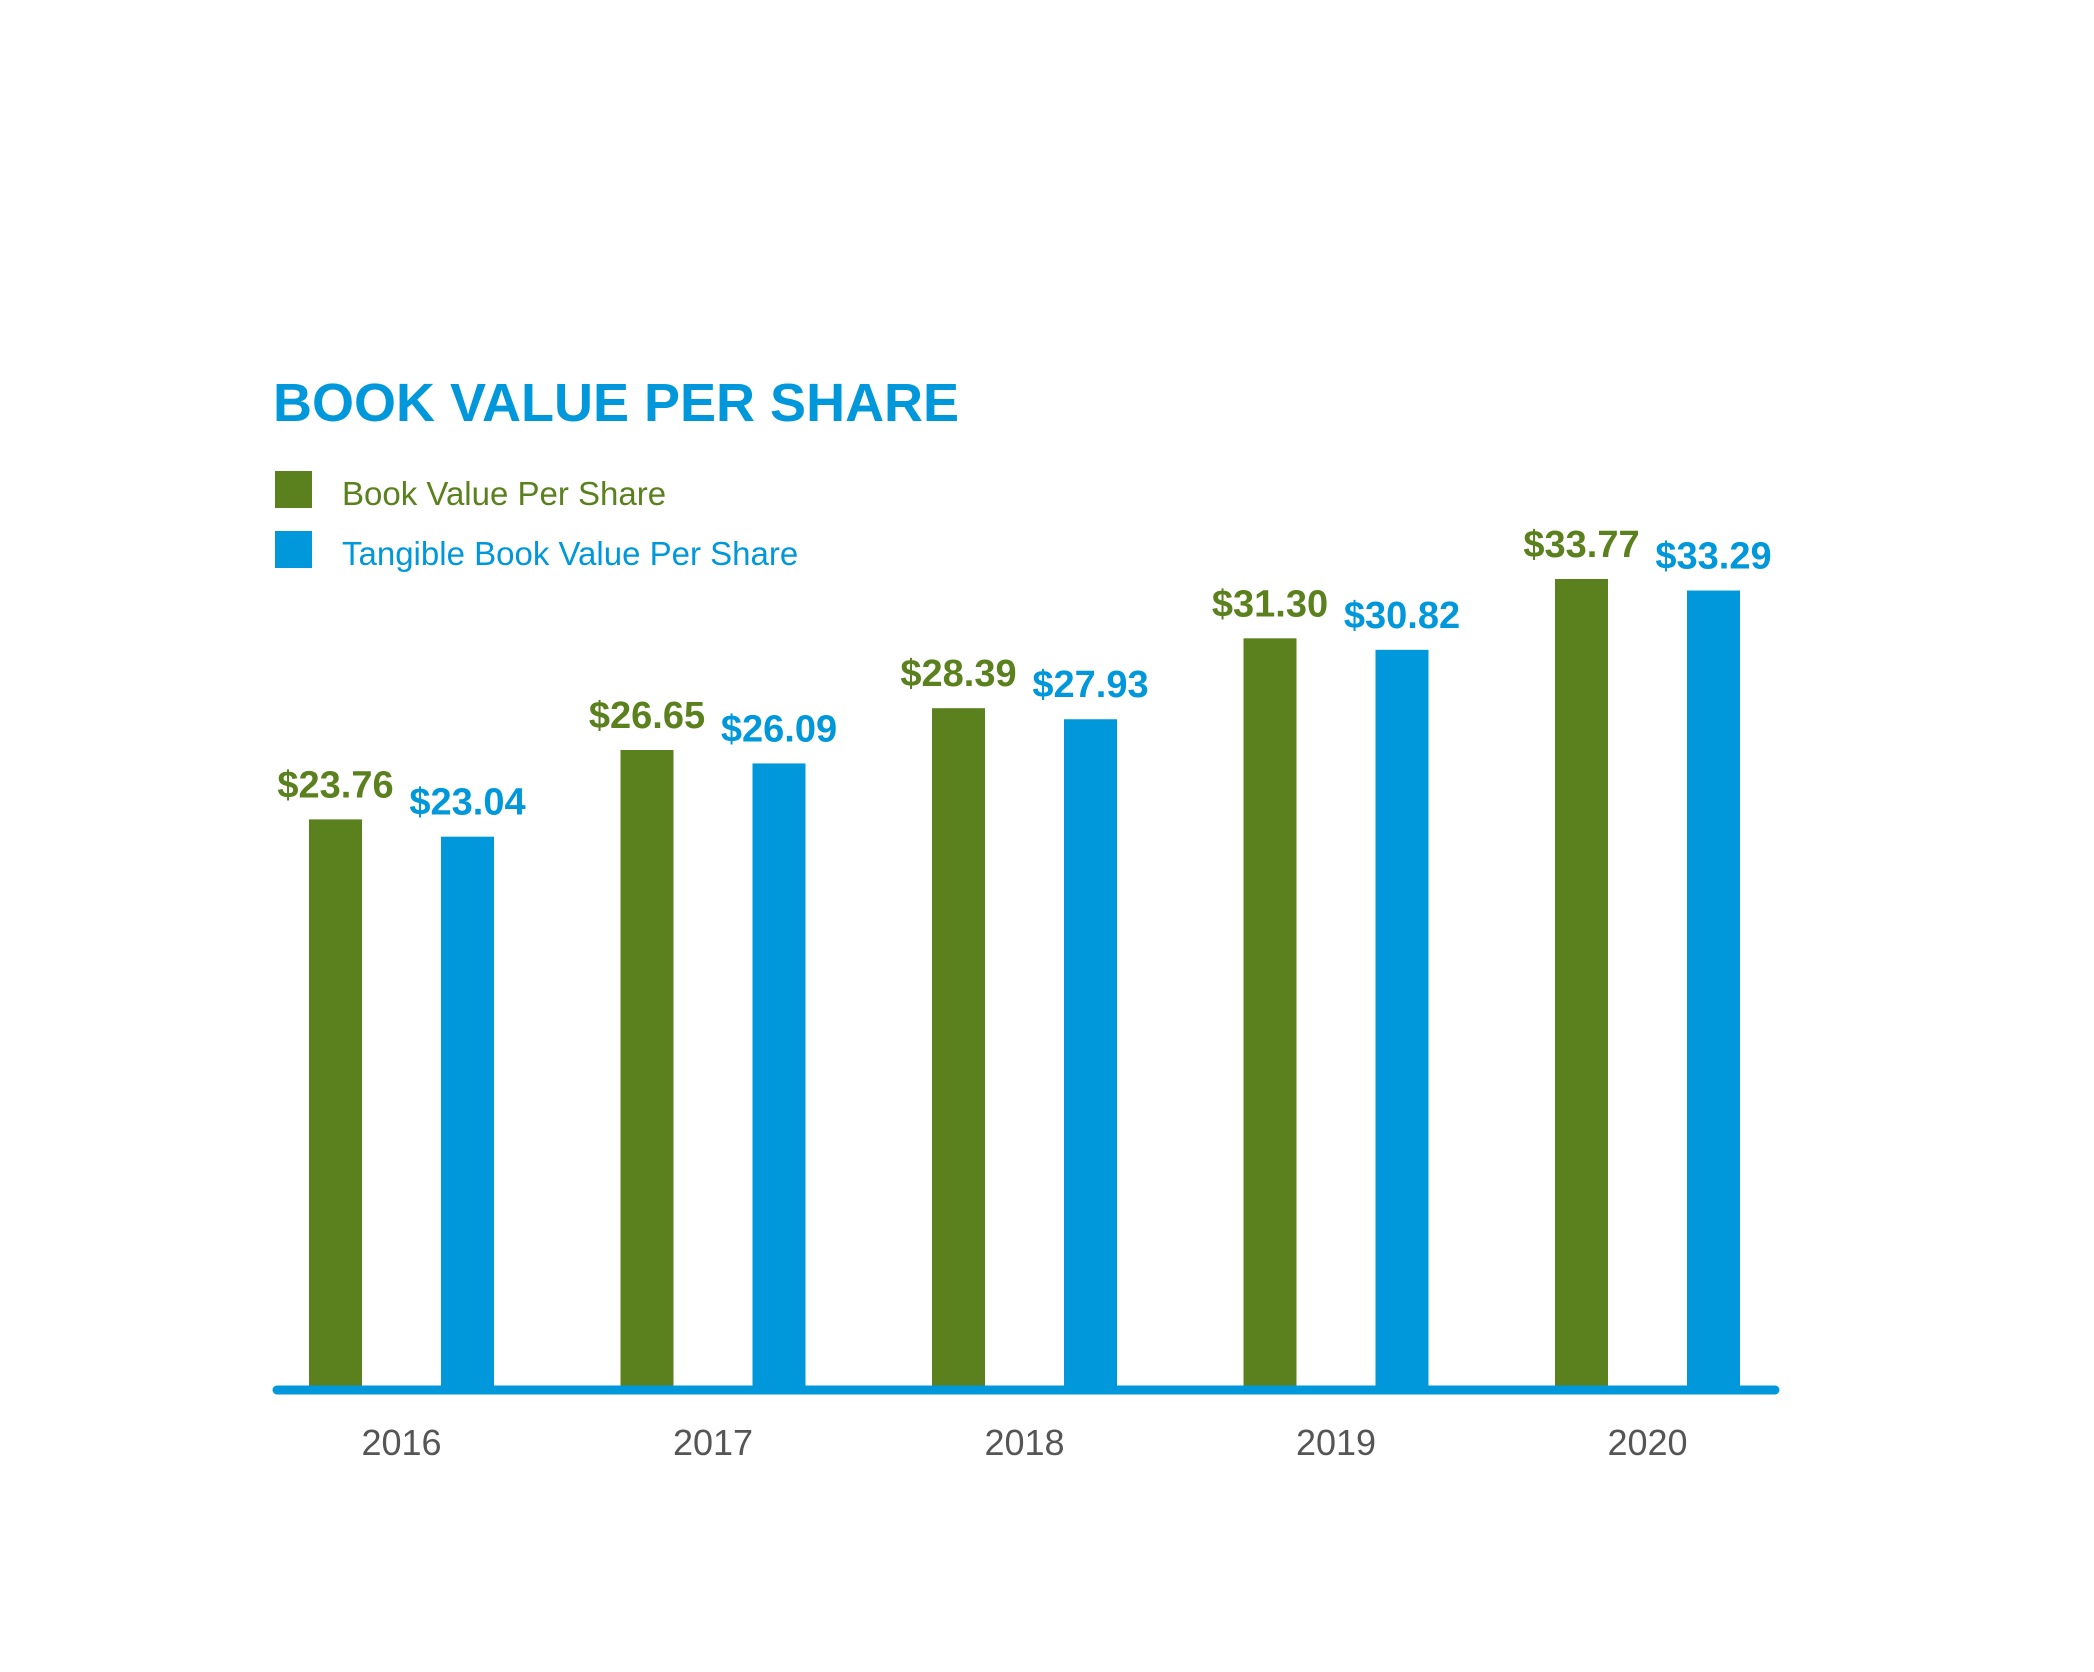 This screenshot has height=1672, width=2094. I want to click on bar-book-value-2019, so click(1270, 1014).